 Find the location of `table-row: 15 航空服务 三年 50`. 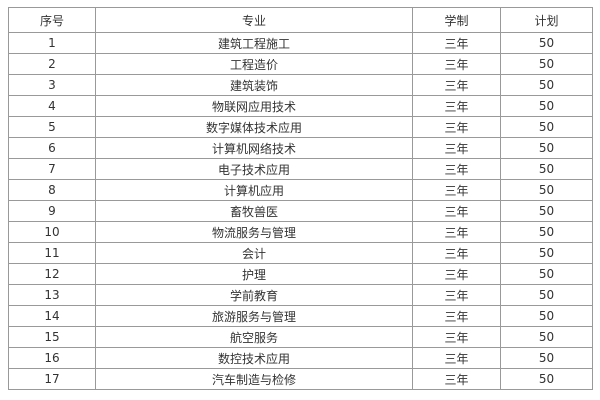

table-row: 15 航空服务 三年 50 is located at coordinates (300, 337).